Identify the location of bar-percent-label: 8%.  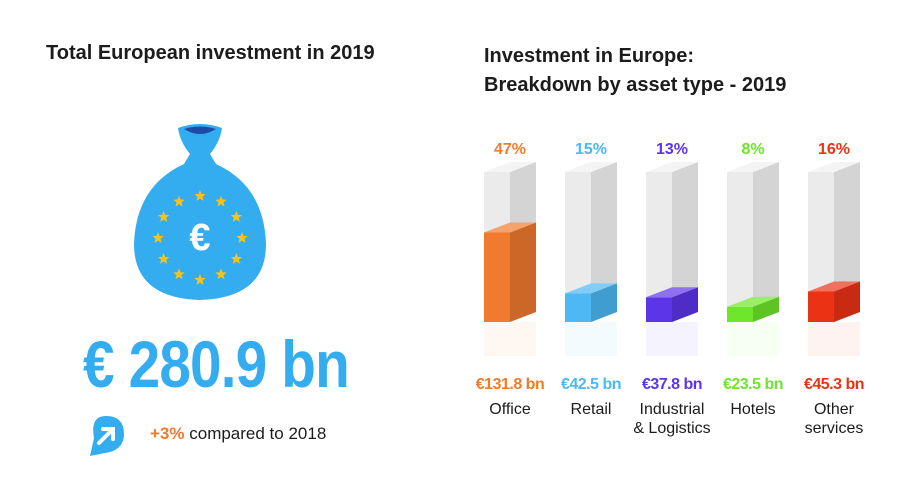
(753, 149).